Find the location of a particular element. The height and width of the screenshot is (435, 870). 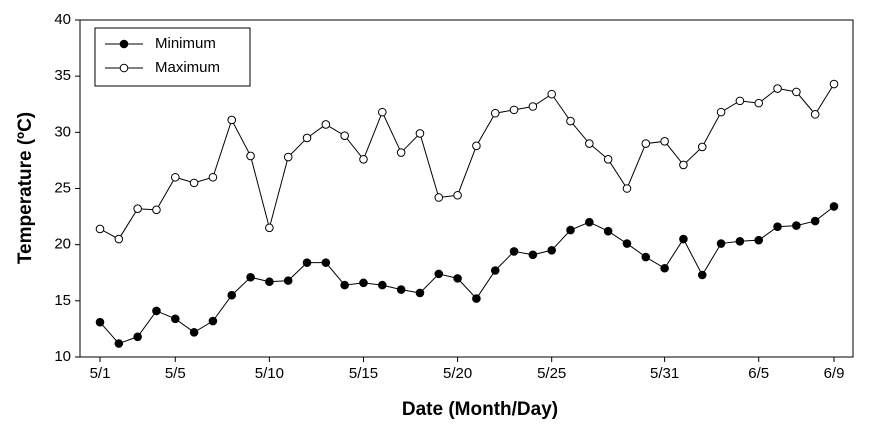

y-tick-label: 35 is located at coordinates (62, 75).